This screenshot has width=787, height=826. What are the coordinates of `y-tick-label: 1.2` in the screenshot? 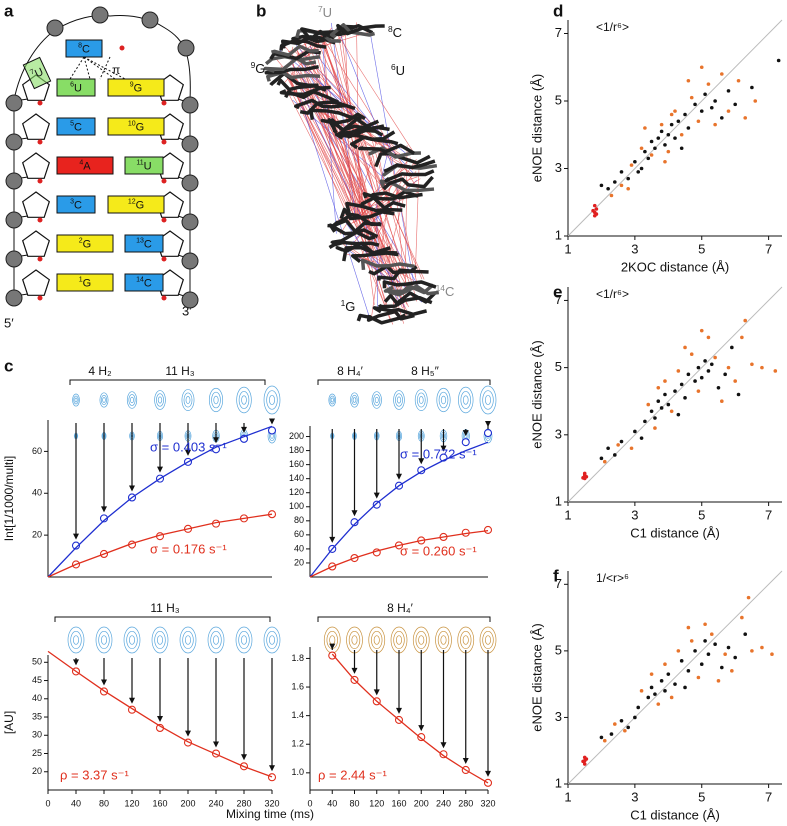 It's located at (297, 744).